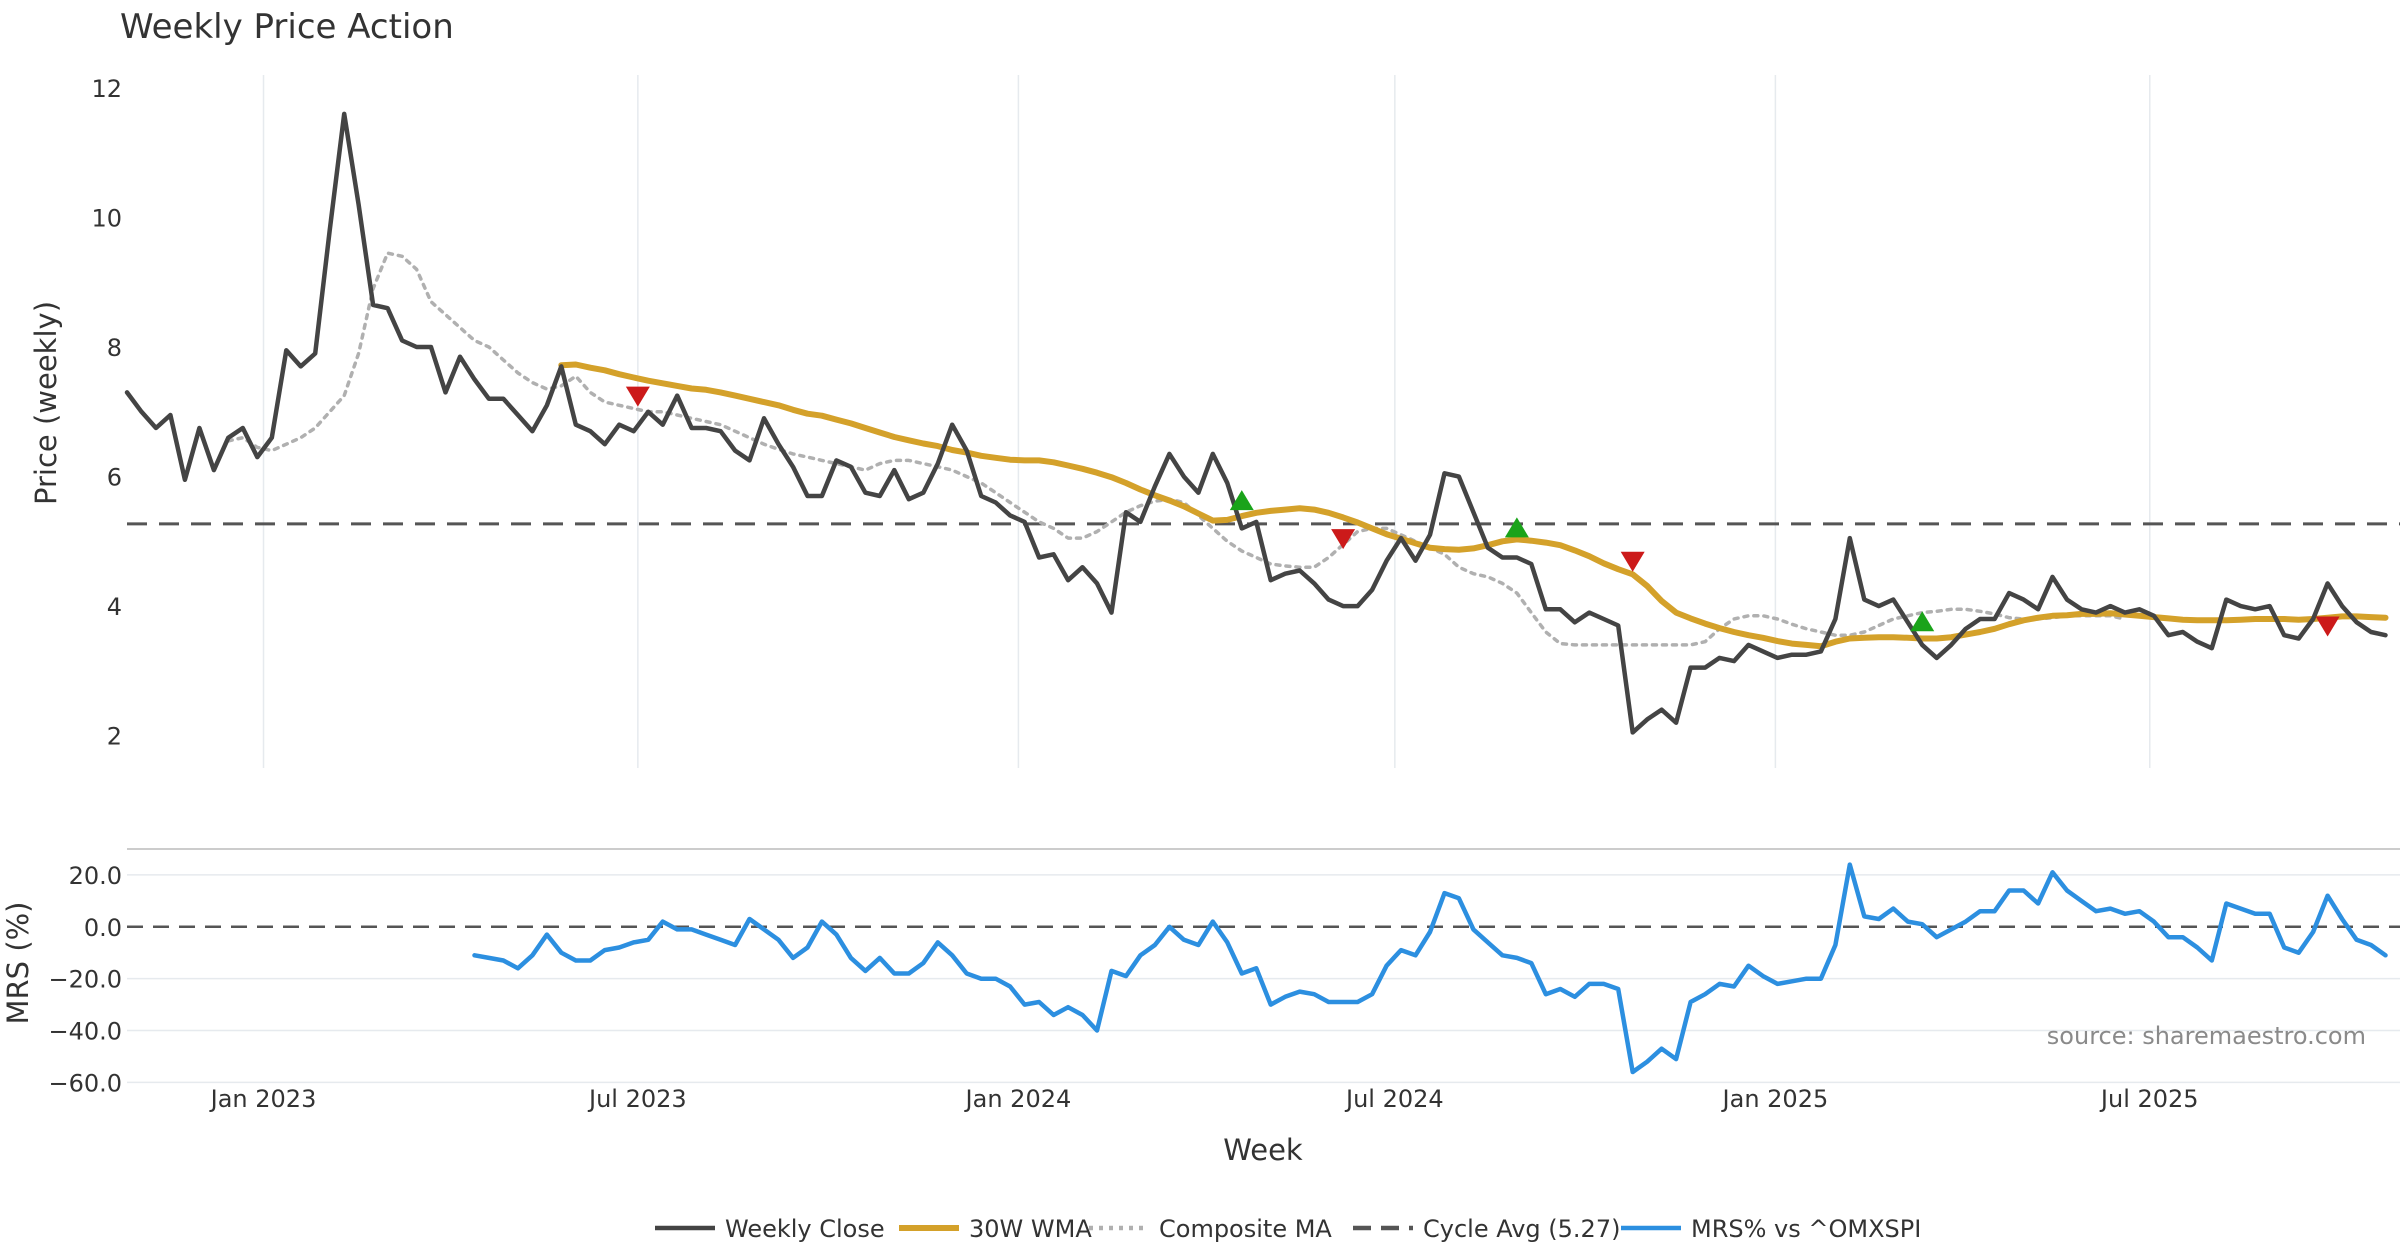 Image resolution: width=2400 pixels, height=1260 pixels. What do you see at coordinates (1482, 511) in the screenshot?
I see `signal-markers` at bounding box center [1482, 511].